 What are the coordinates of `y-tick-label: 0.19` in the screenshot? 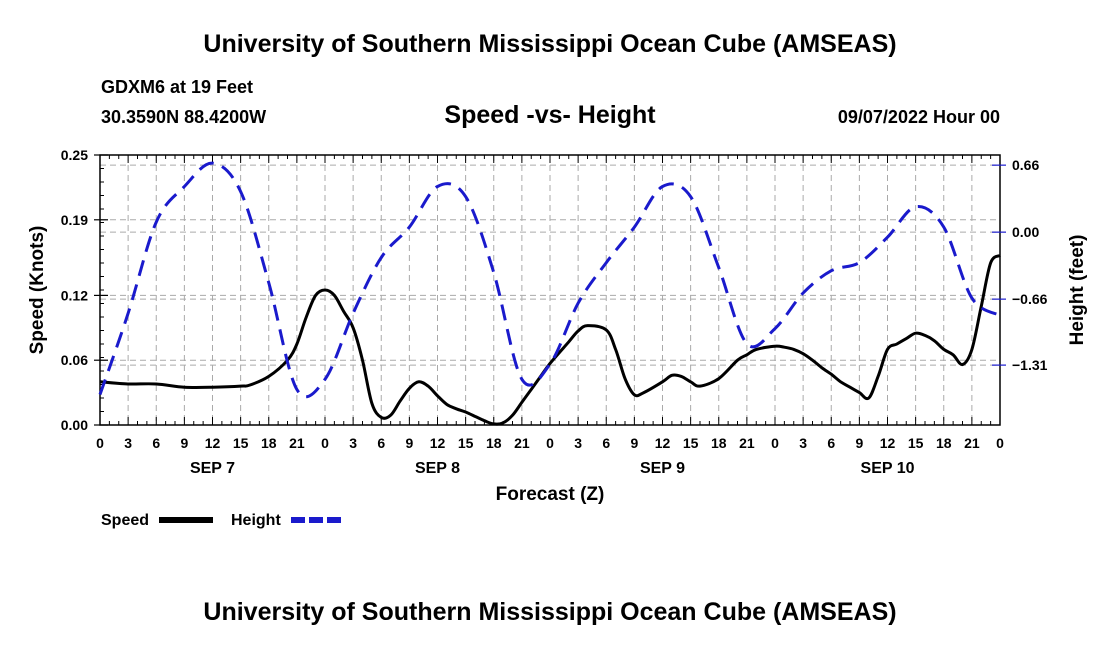 It's located at (74, 220).